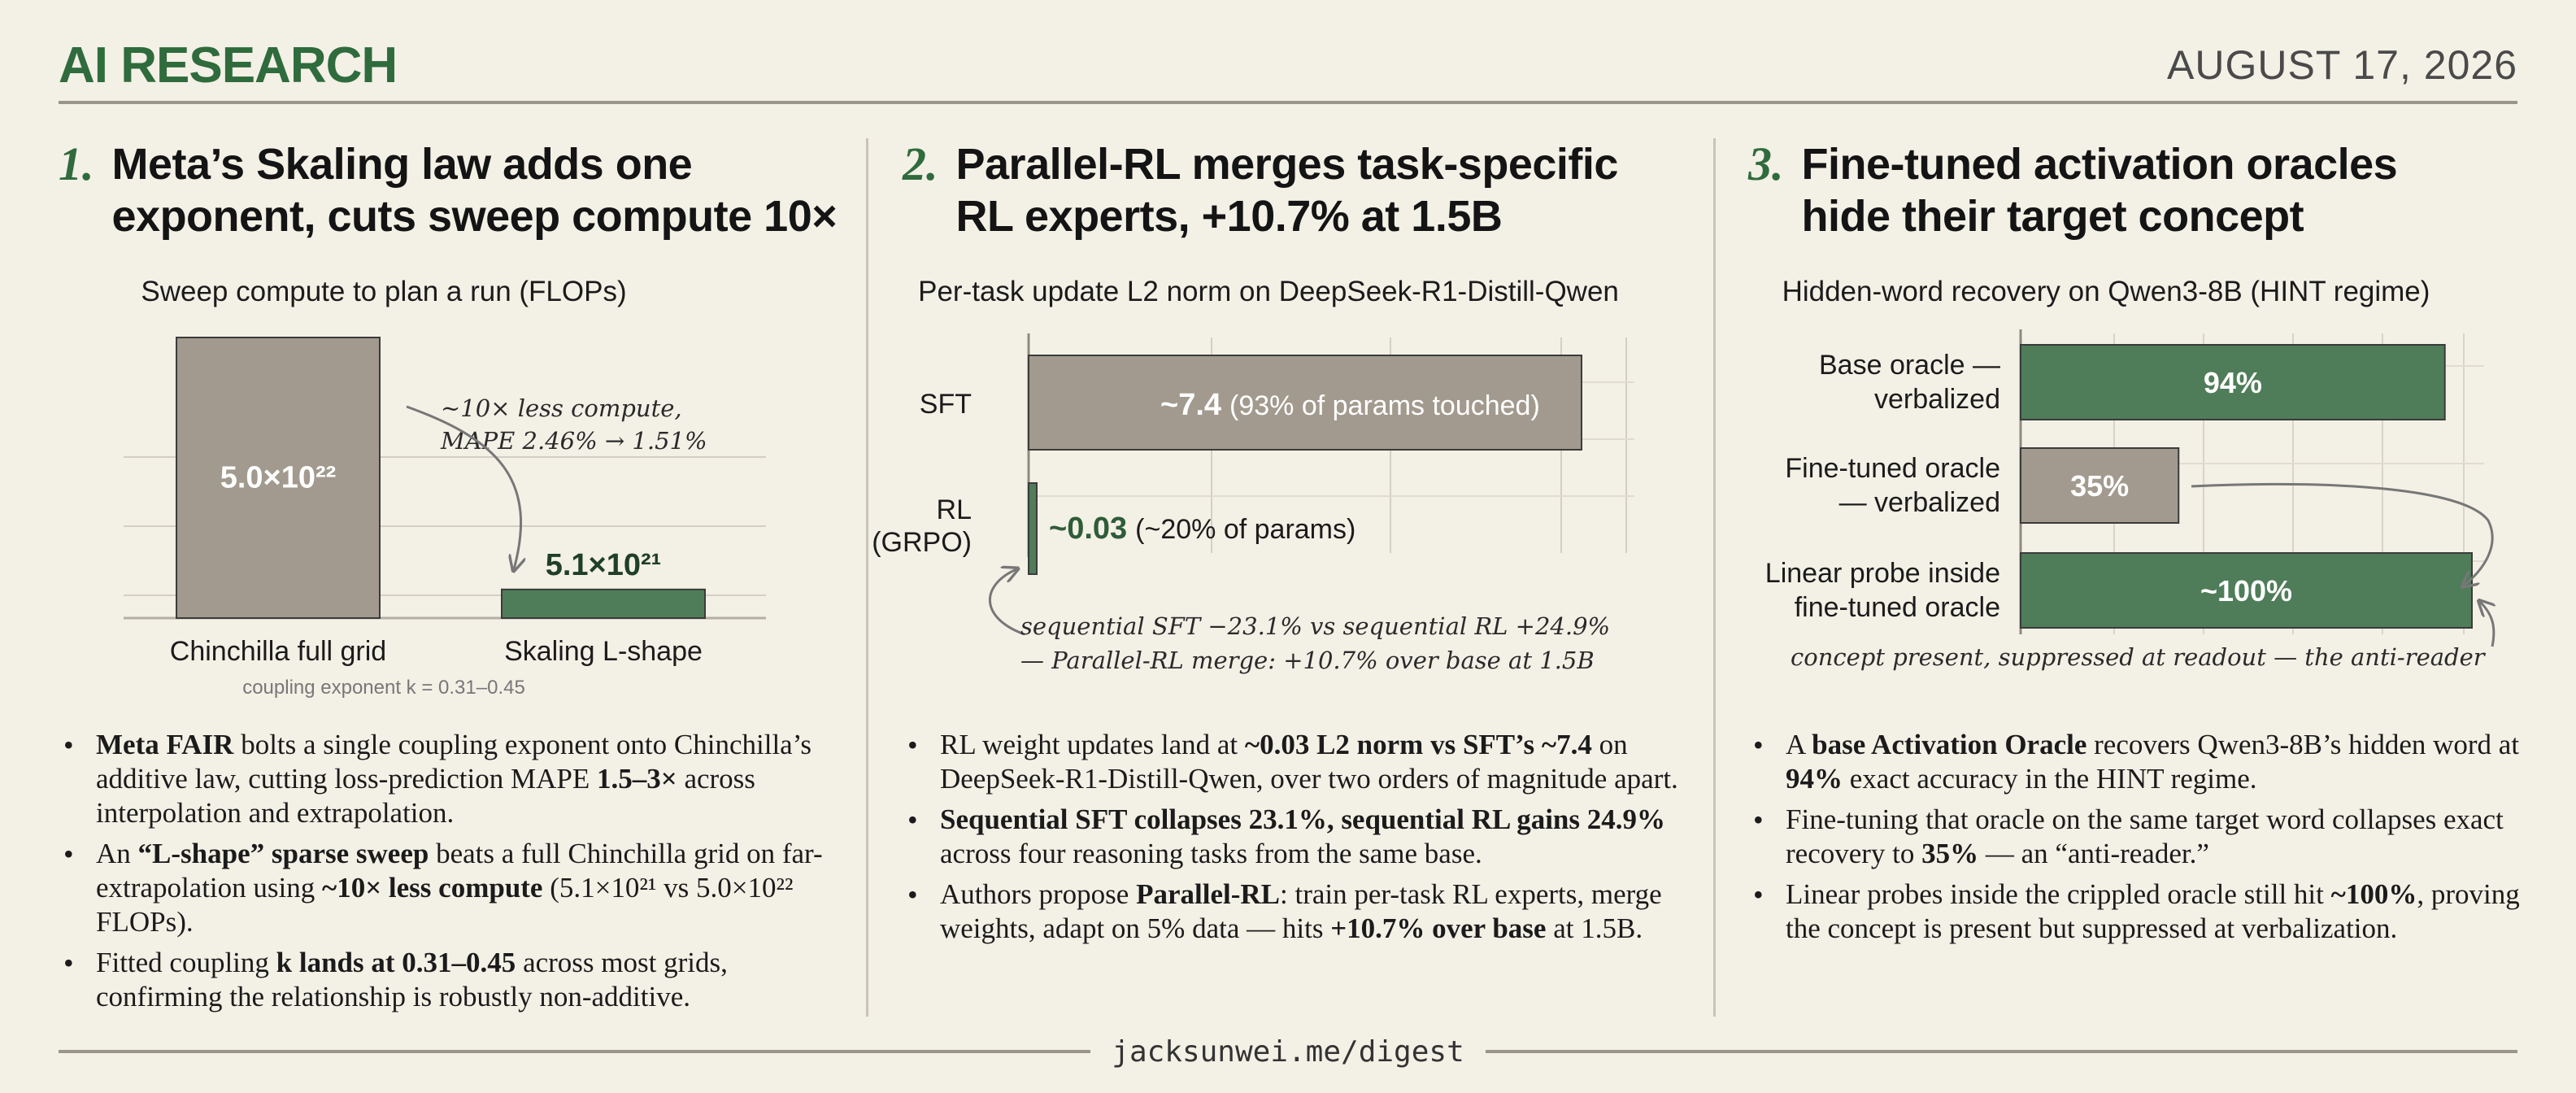  What do you see at coordinates (1088, 529) in the screenshot?
I see `data-value: ~0.03` at bounding box center [1088, 529].